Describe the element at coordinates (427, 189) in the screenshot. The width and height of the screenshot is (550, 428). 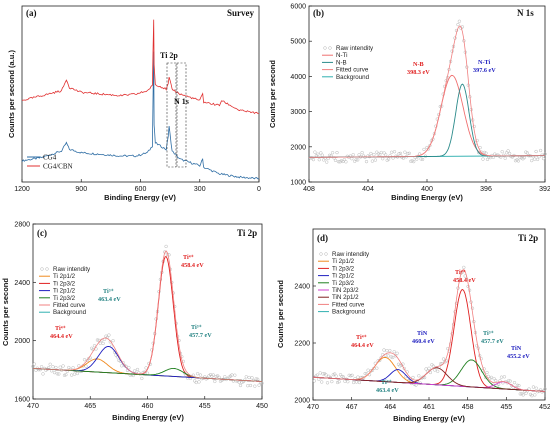
I see `panel-b-xtick-label: 400` at that location.